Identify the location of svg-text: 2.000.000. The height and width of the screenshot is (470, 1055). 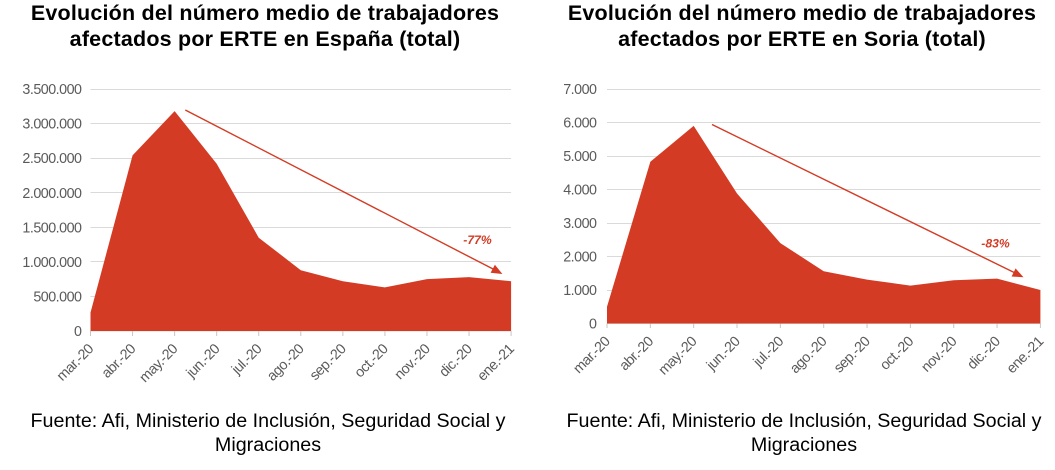
(52, 194).